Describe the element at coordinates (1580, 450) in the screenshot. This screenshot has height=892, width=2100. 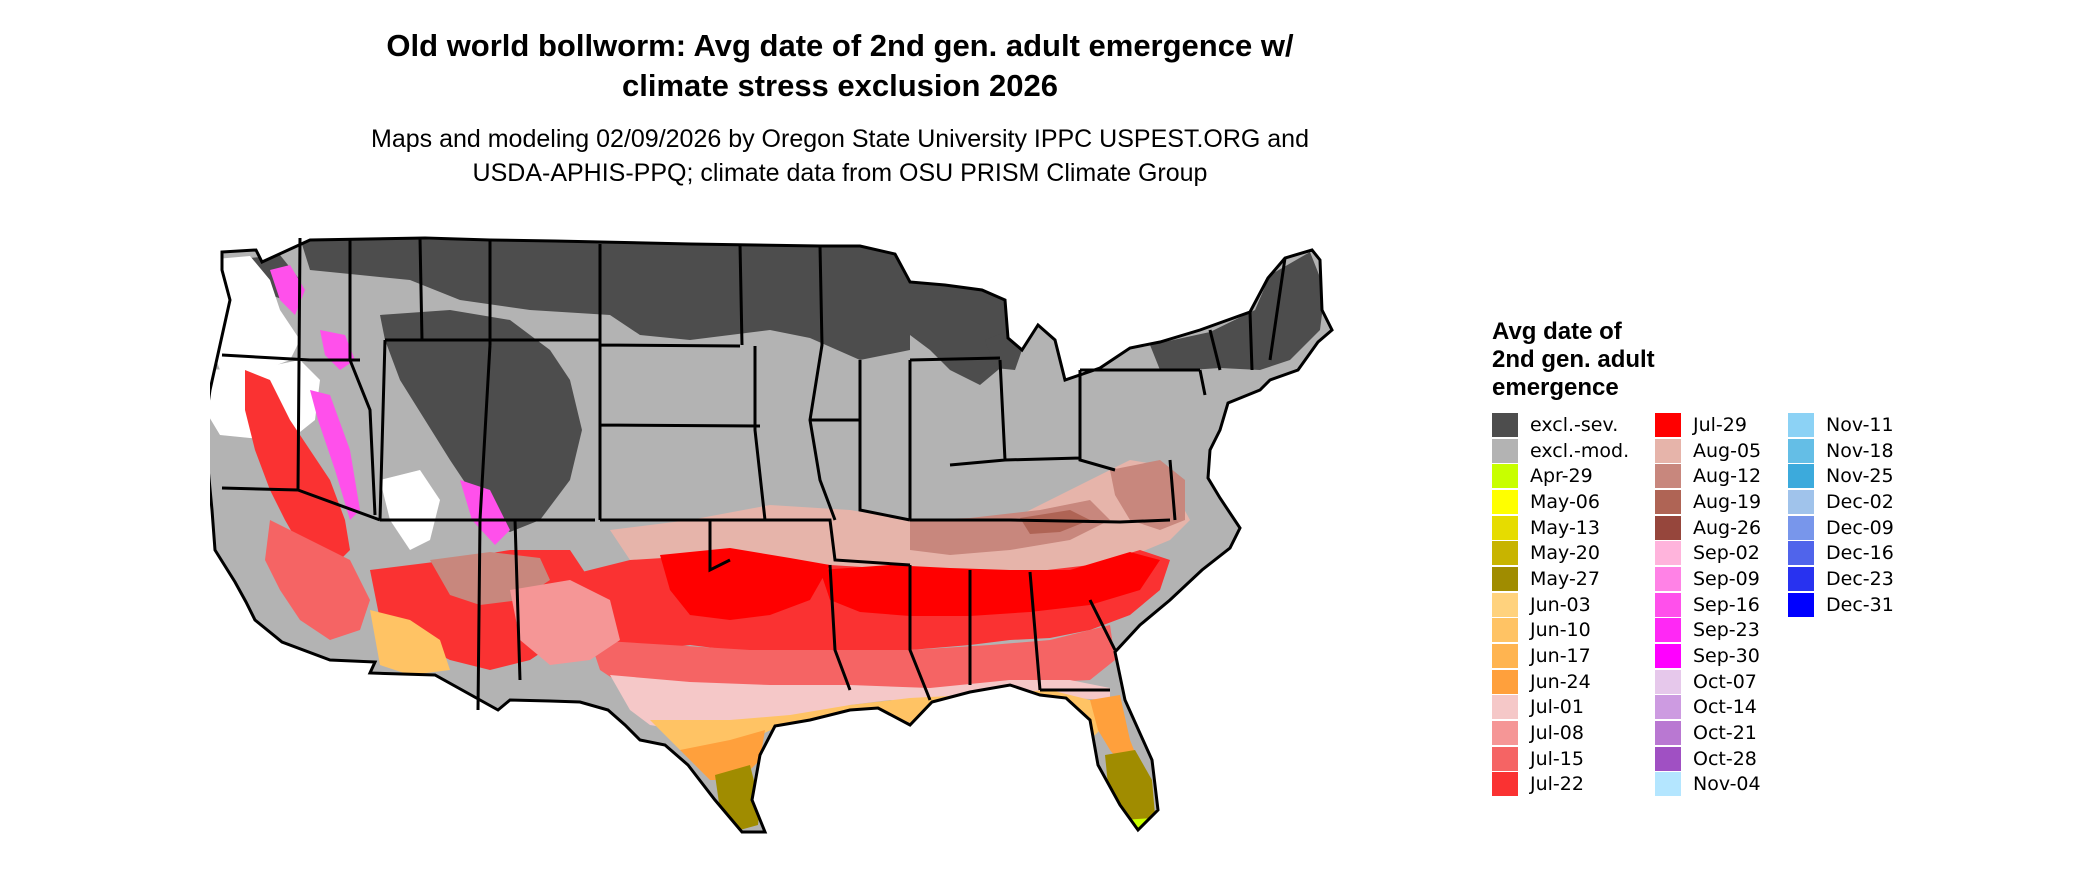
I see `legend-label: excl.-mod.` at that location.